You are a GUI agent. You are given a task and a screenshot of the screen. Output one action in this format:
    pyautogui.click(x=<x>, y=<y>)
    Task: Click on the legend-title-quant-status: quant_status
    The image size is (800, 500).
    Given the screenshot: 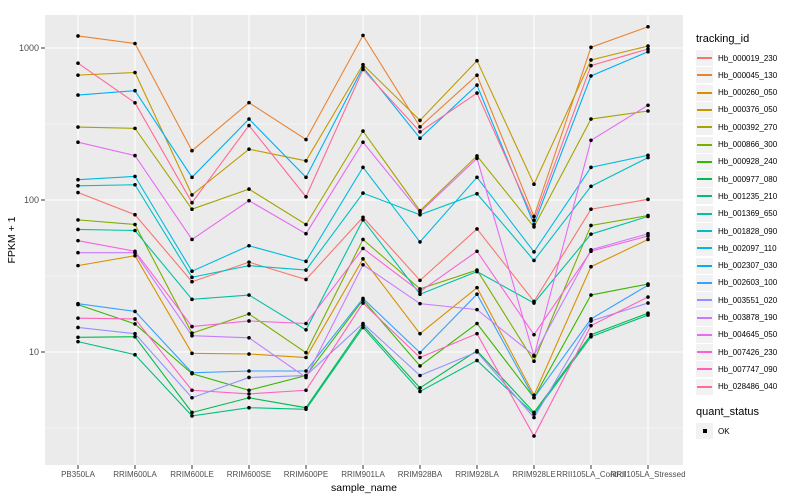 What is the action you would take?
    pyautogui.click(x=727, y=411)
    